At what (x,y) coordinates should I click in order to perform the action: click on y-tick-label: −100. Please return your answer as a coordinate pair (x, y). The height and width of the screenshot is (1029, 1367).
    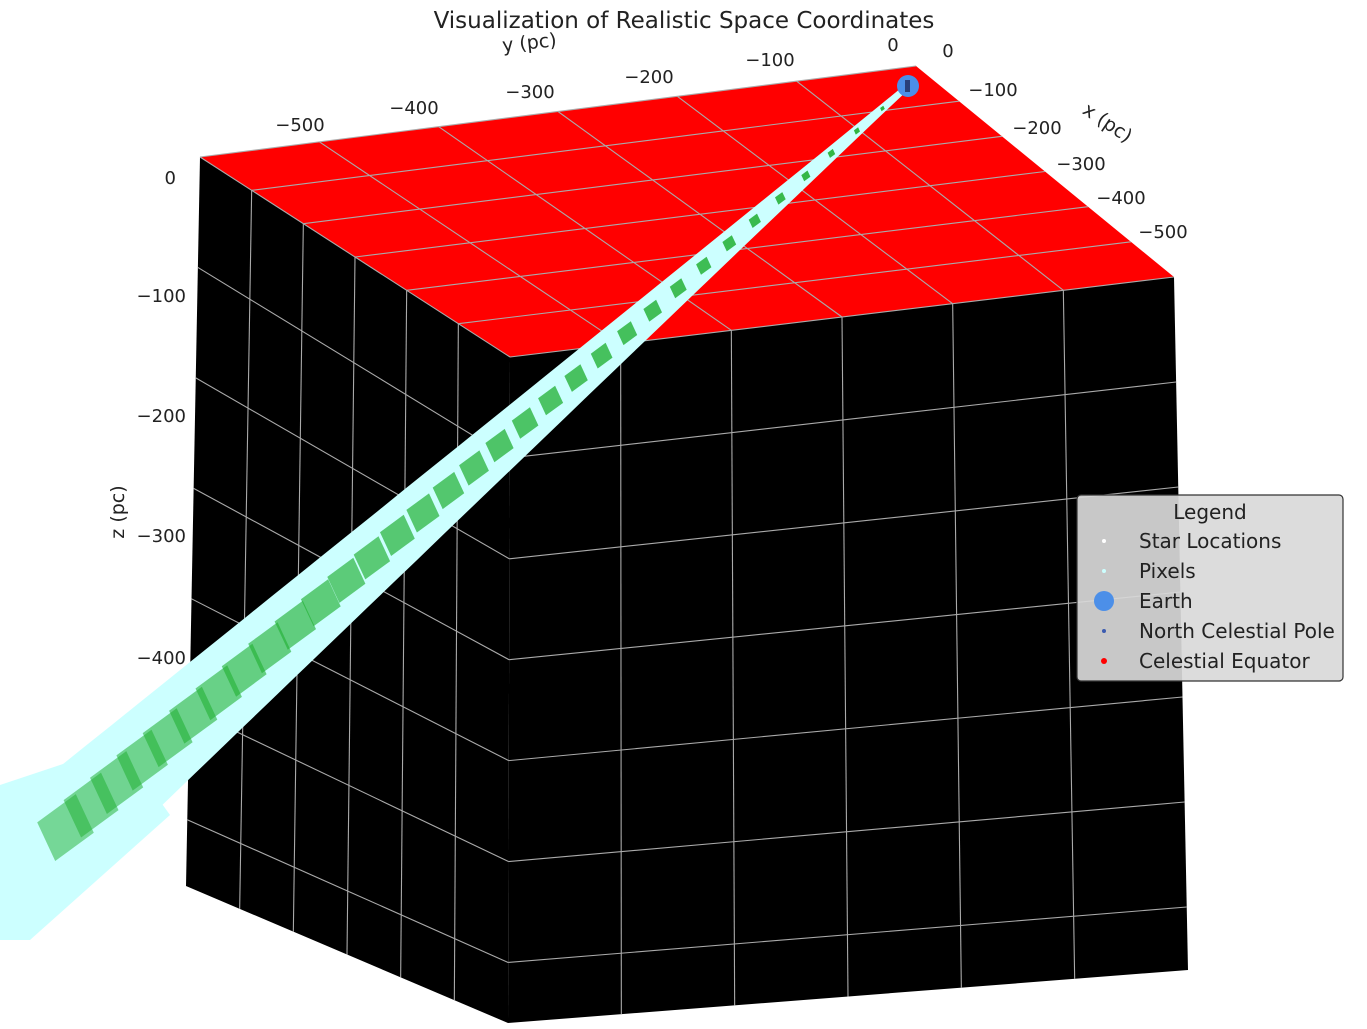
    Looking at the image, I should click on (769, 60).